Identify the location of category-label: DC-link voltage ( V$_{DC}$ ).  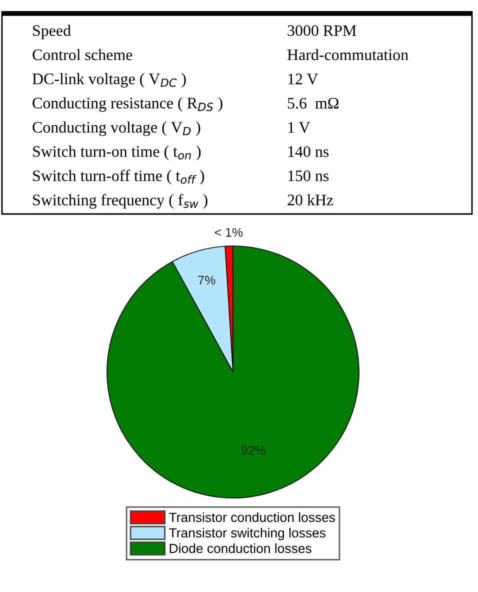
(109, 80).